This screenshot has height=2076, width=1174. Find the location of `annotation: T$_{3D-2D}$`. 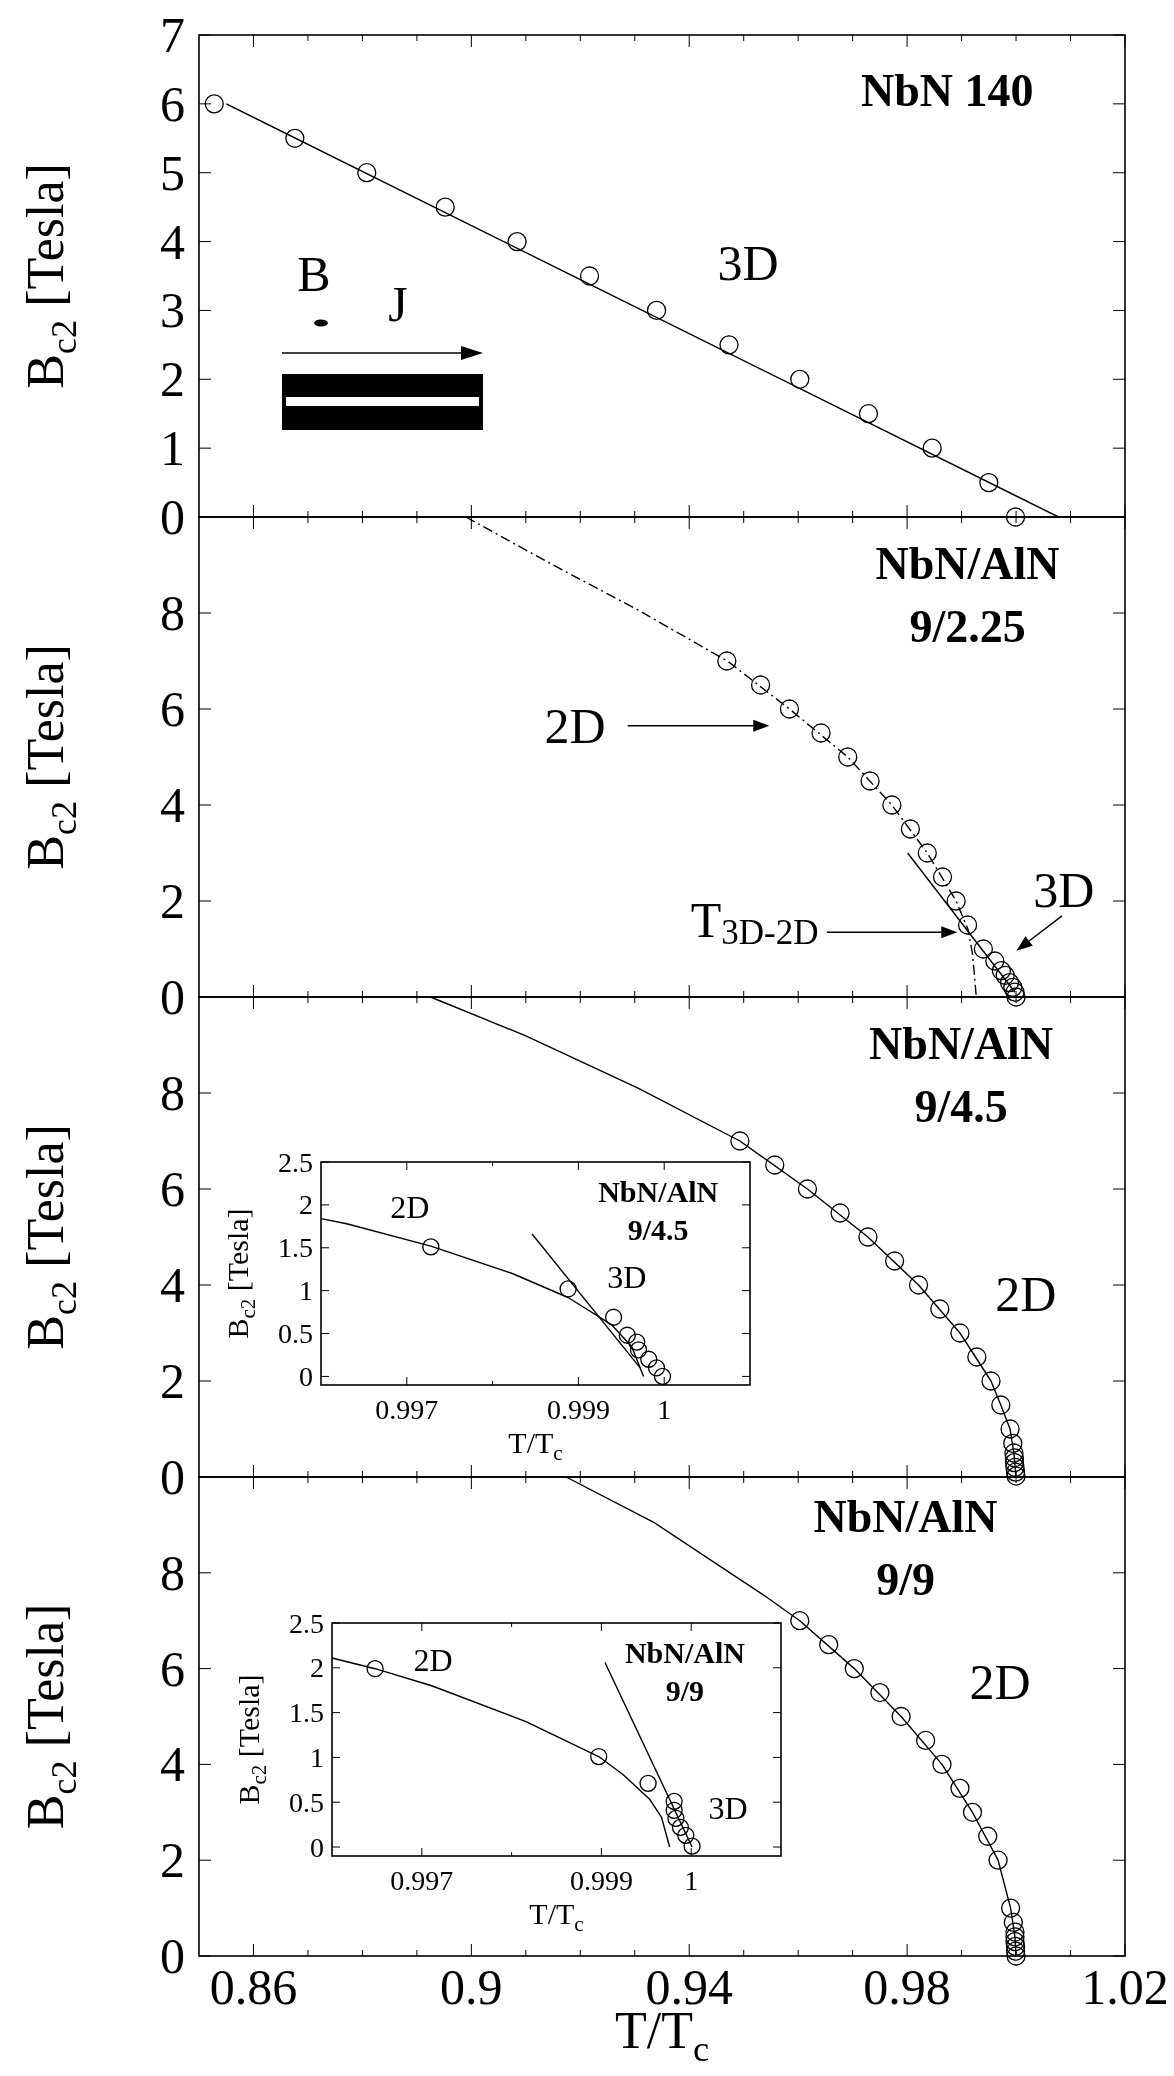

annotation: T$_{3D-2D}$ is located at coordinates (754, 922).